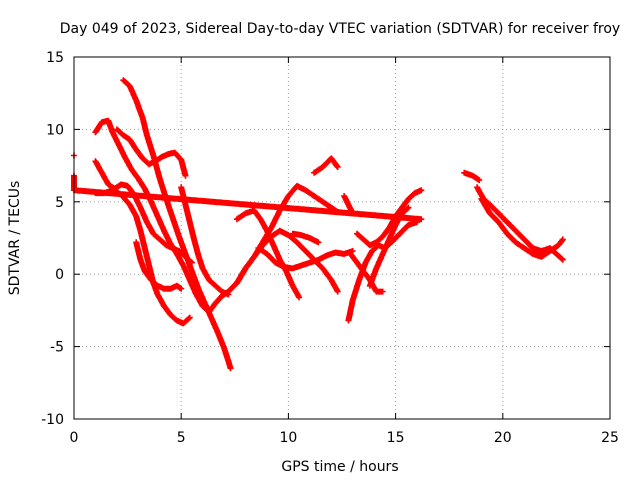 The width and height of the screenshot is (640, 480). What do you see at coordinates (288, 438) in the screenshot?
I see `x-tick-label: 10` at bounding box center [288, 438].